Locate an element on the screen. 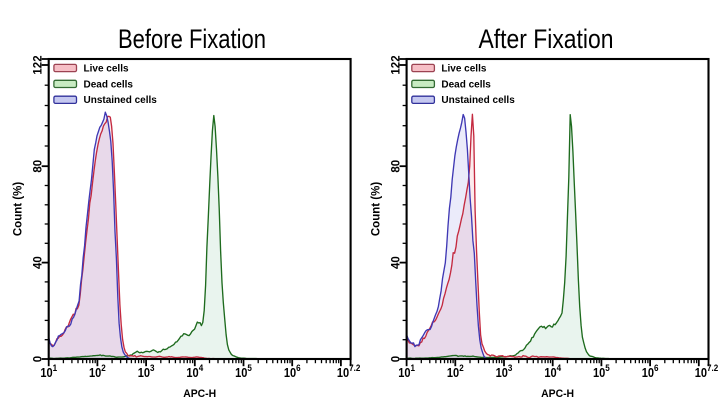 This screenshot has height=405, width=720. svg-text: Before Fixation is located at coordinates (192, 39).